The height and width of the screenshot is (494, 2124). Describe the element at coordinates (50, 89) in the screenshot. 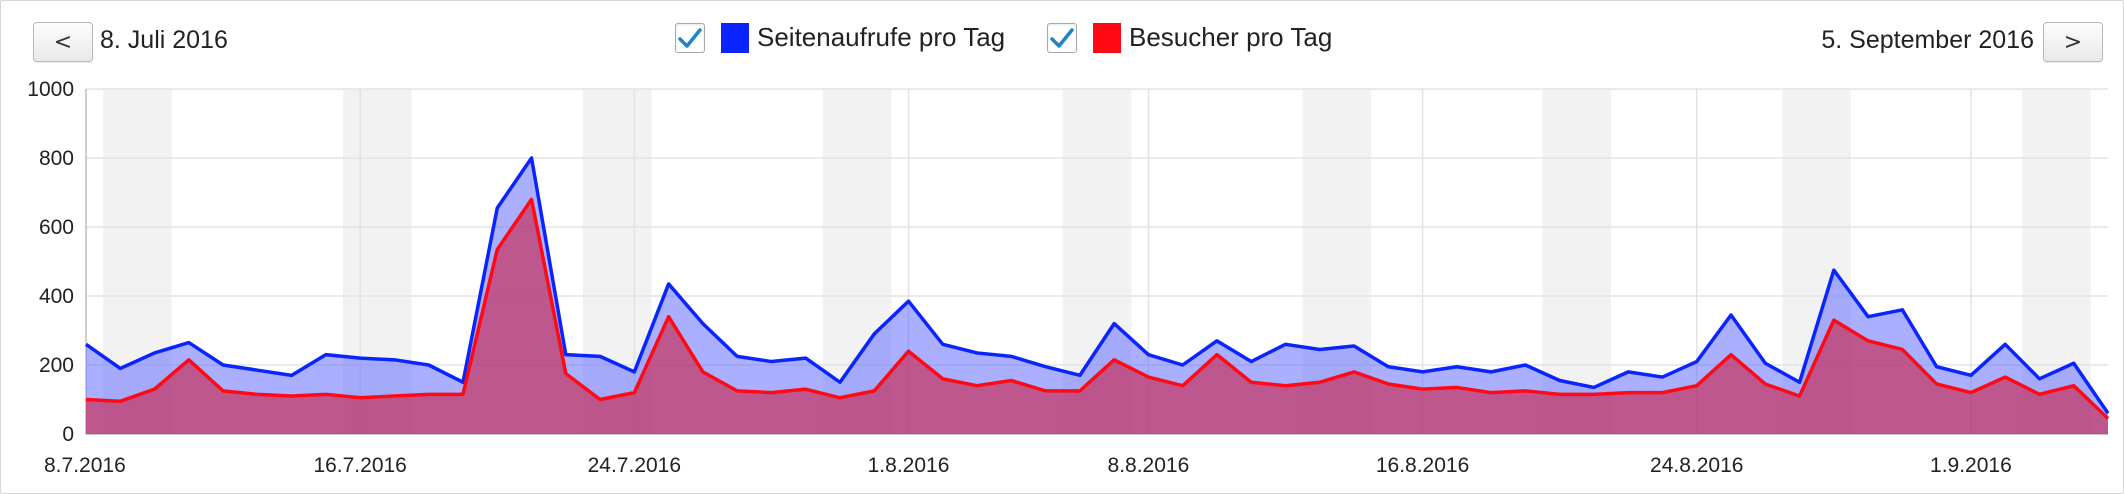

I see `y-tick-label: 1000` at that location.